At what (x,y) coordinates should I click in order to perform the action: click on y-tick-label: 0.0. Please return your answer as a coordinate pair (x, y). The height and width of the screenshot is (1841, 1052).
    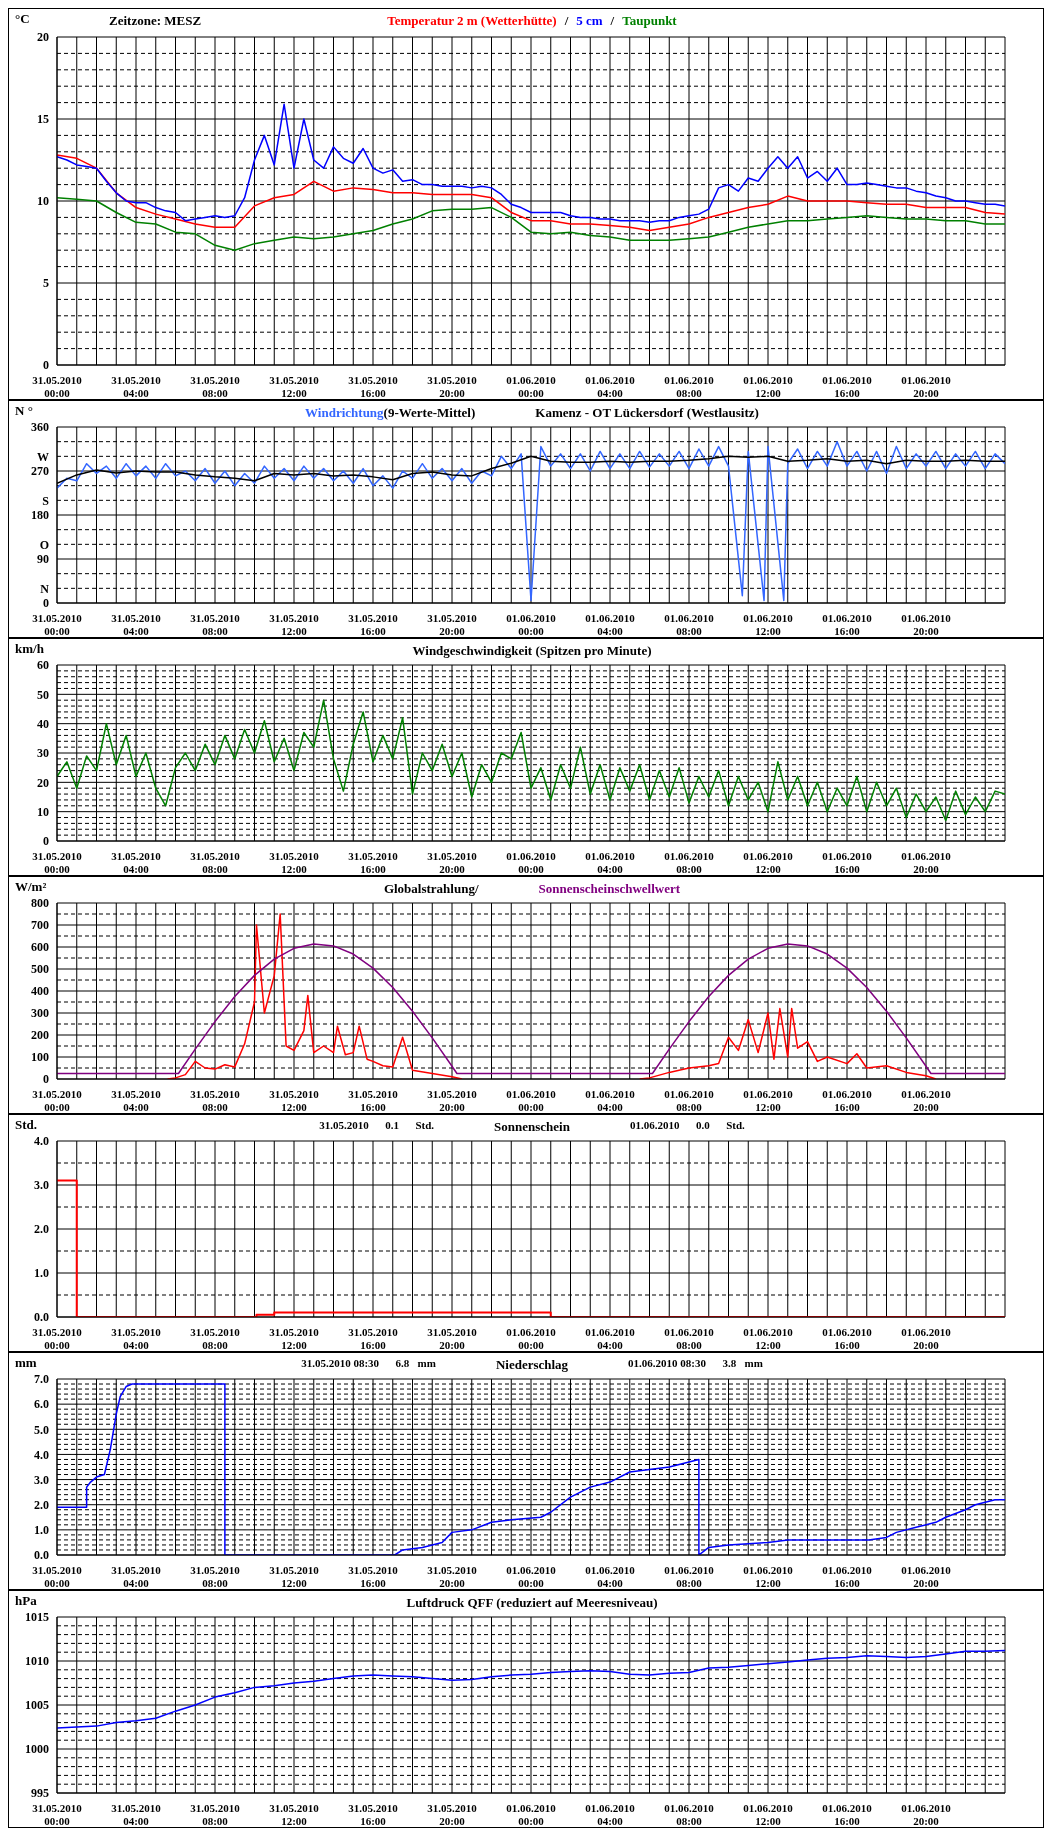
    Looking at the image, I should click on (41, 1317).